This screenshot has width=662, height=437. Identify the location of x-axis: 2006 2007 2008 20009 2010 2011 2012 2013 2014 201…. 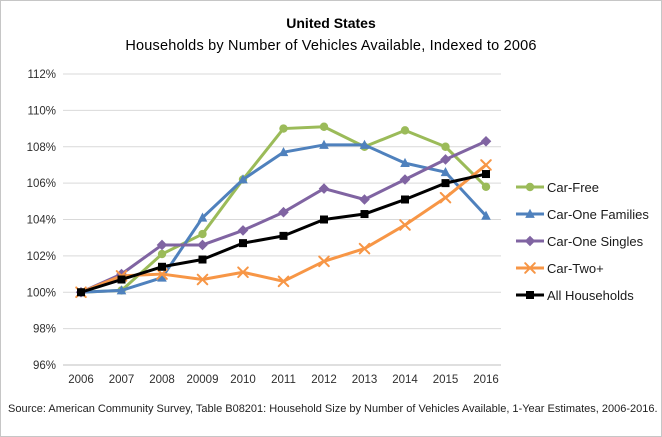
(283, 380).